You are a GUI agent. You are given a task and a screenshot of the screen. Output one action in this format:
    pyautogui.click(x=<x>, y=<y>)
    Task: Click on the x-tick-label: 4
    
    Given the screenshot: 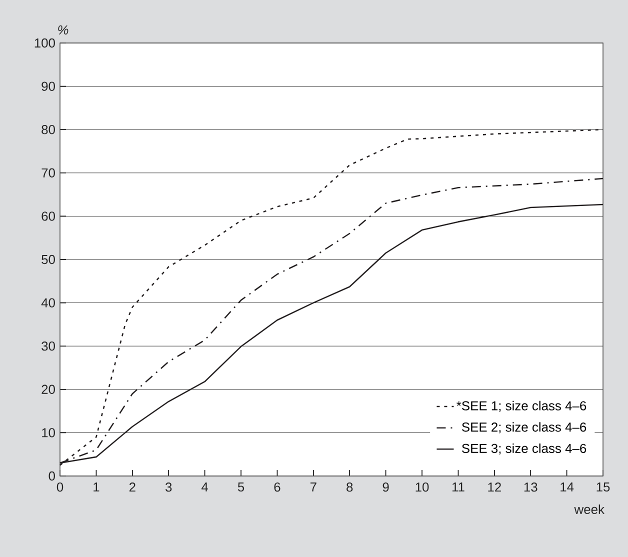 What is the action you would take?
    pyautogui.click(x=205, y=487)
    